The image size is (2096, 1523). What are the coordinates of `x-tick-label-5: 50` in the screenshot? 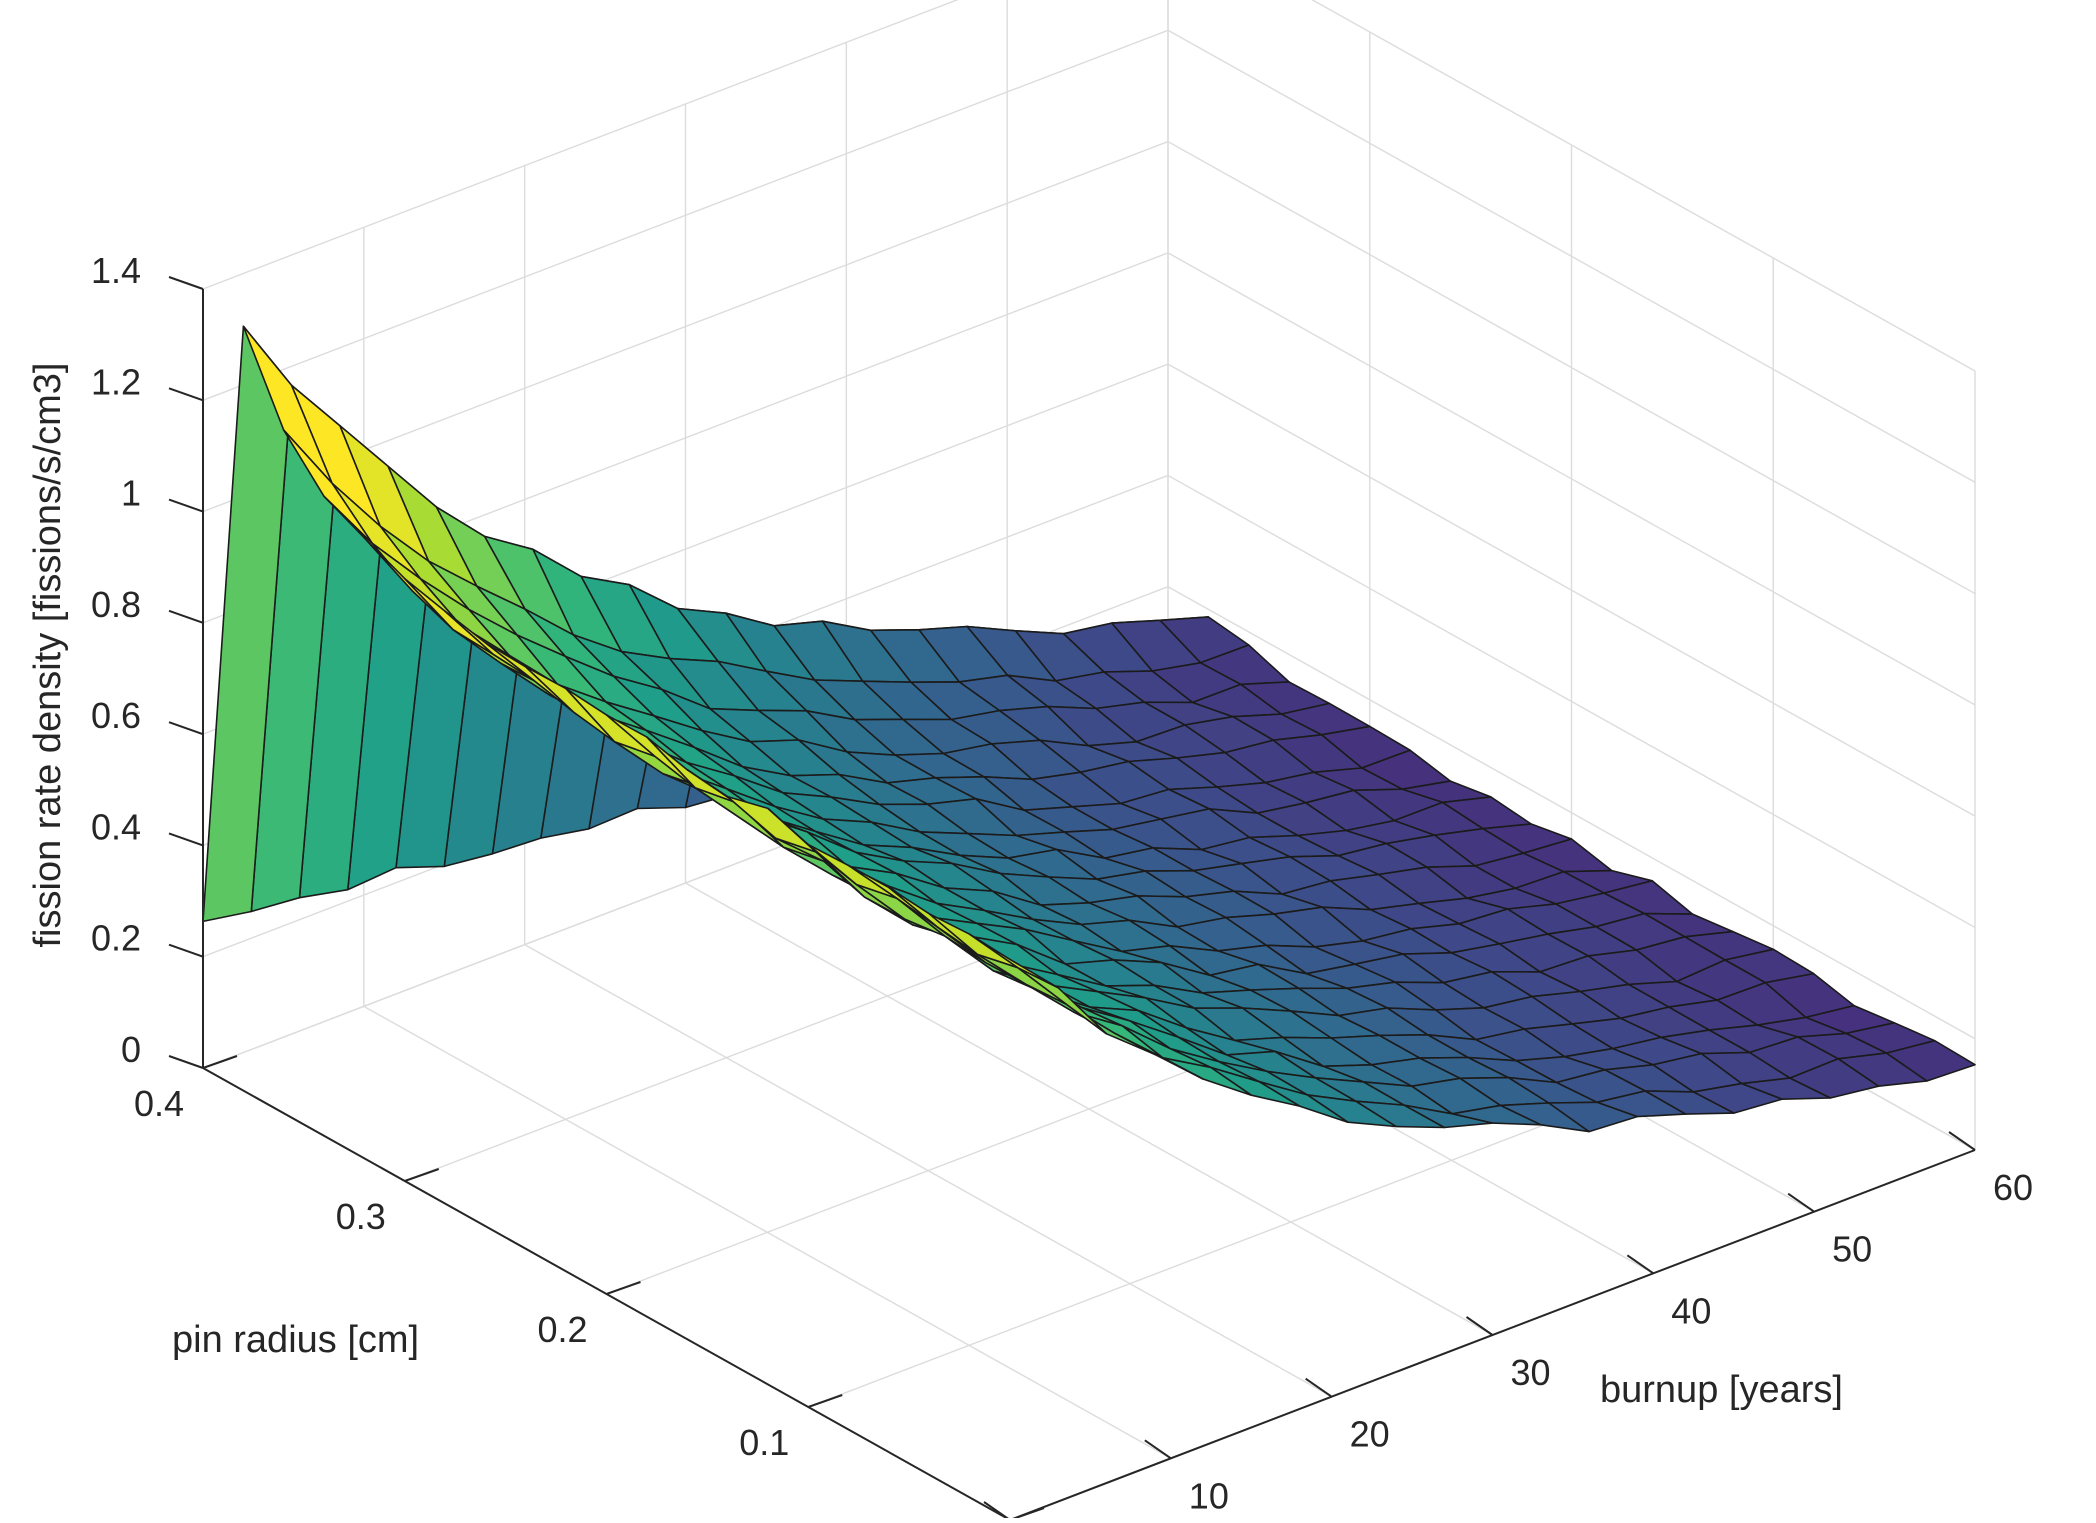 It's located at (1852, 1249).